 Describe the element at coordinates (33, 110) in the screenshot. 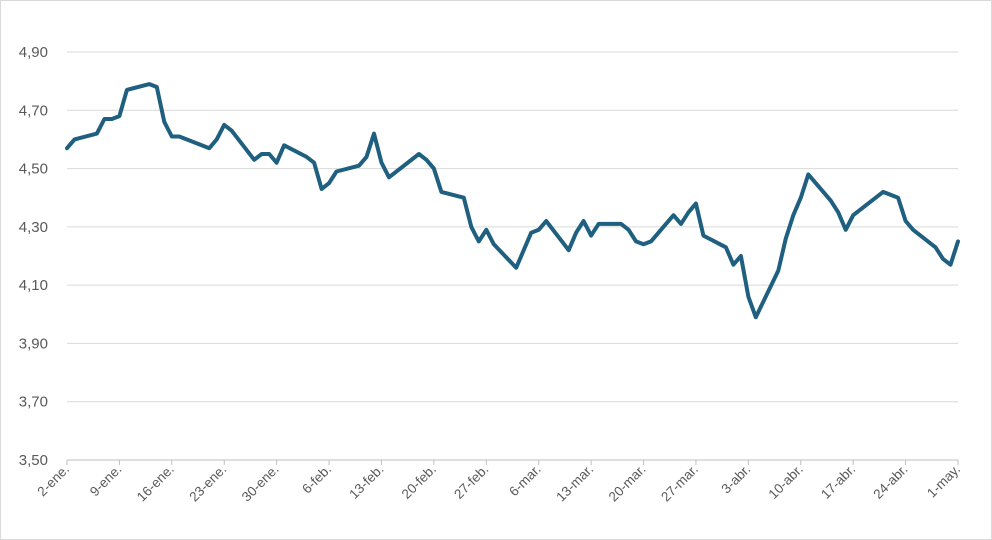

I see `y-tick-label: 4,70` at that location.